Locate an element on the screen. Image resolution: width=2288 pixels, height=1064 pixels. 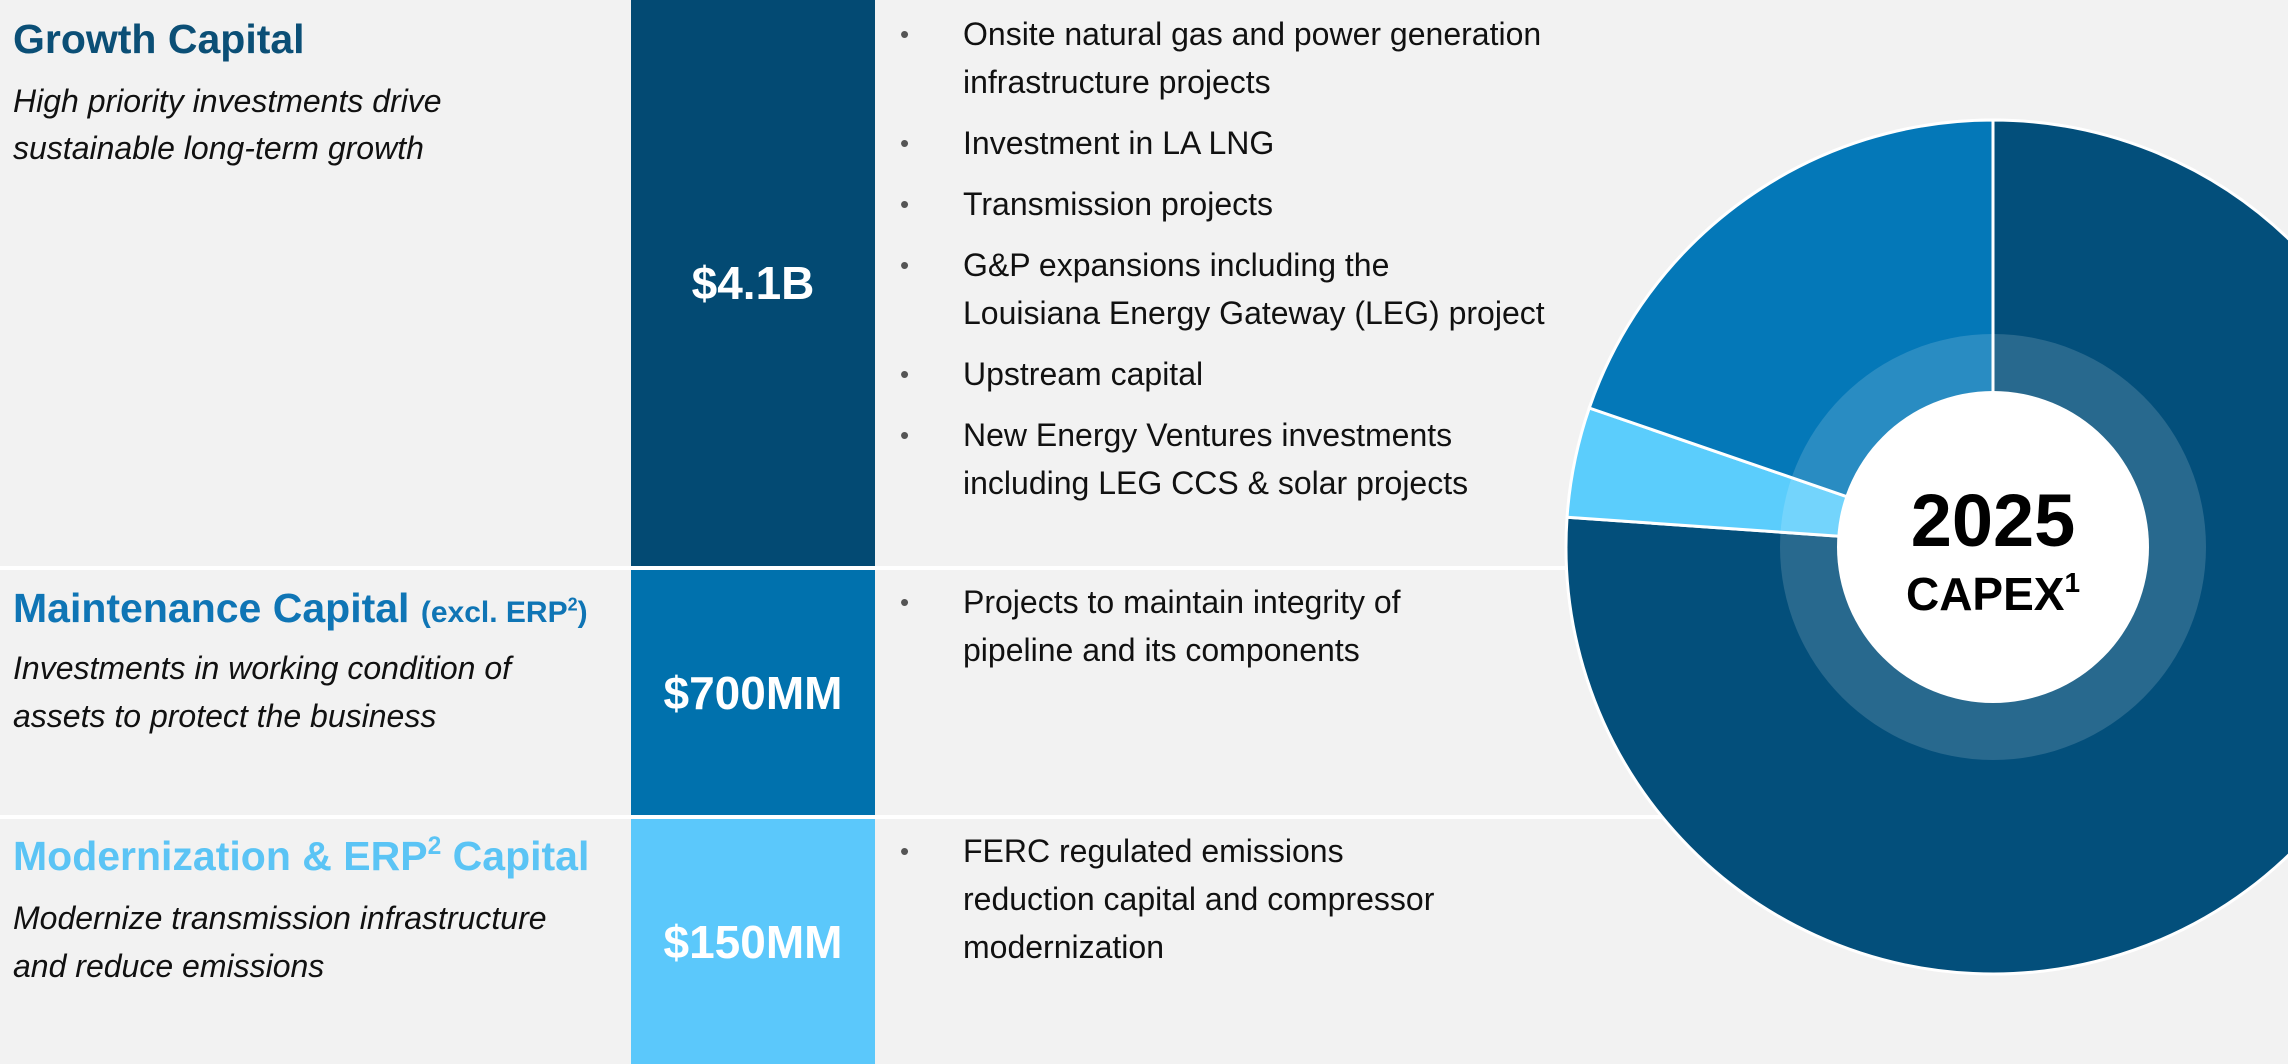
section-title: Growth Capital is located at coordinates (159, 39).